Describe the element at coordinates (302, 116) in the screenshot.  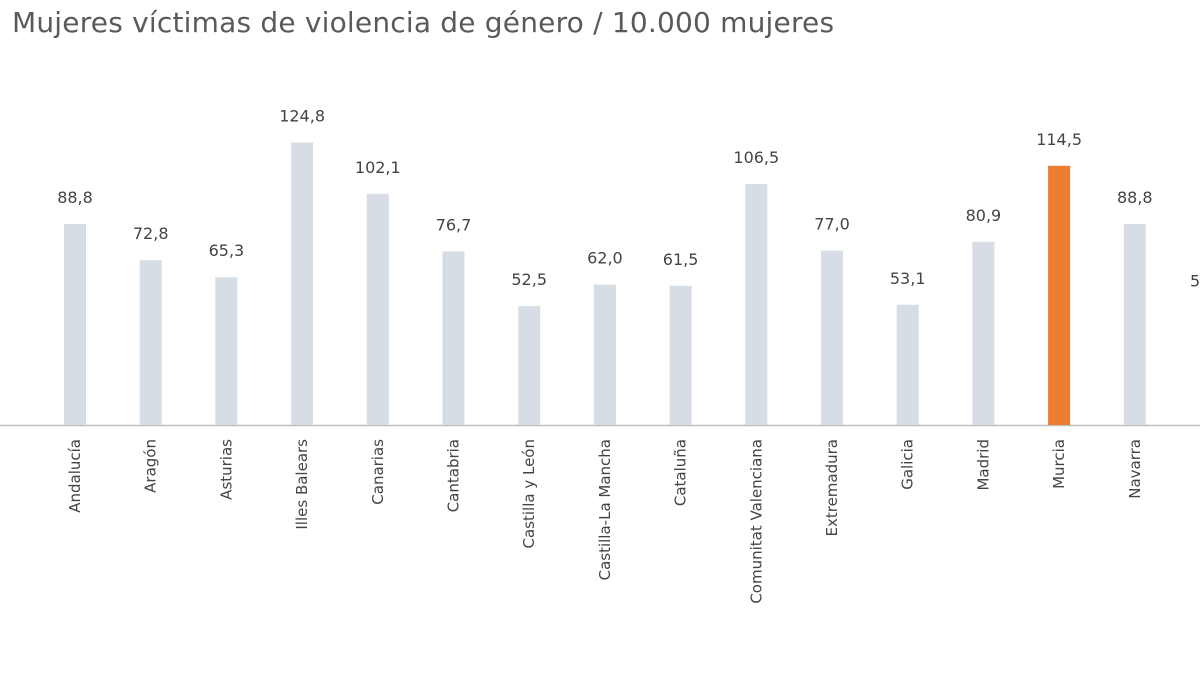
I see `data-label-3: 124,8` at that location.